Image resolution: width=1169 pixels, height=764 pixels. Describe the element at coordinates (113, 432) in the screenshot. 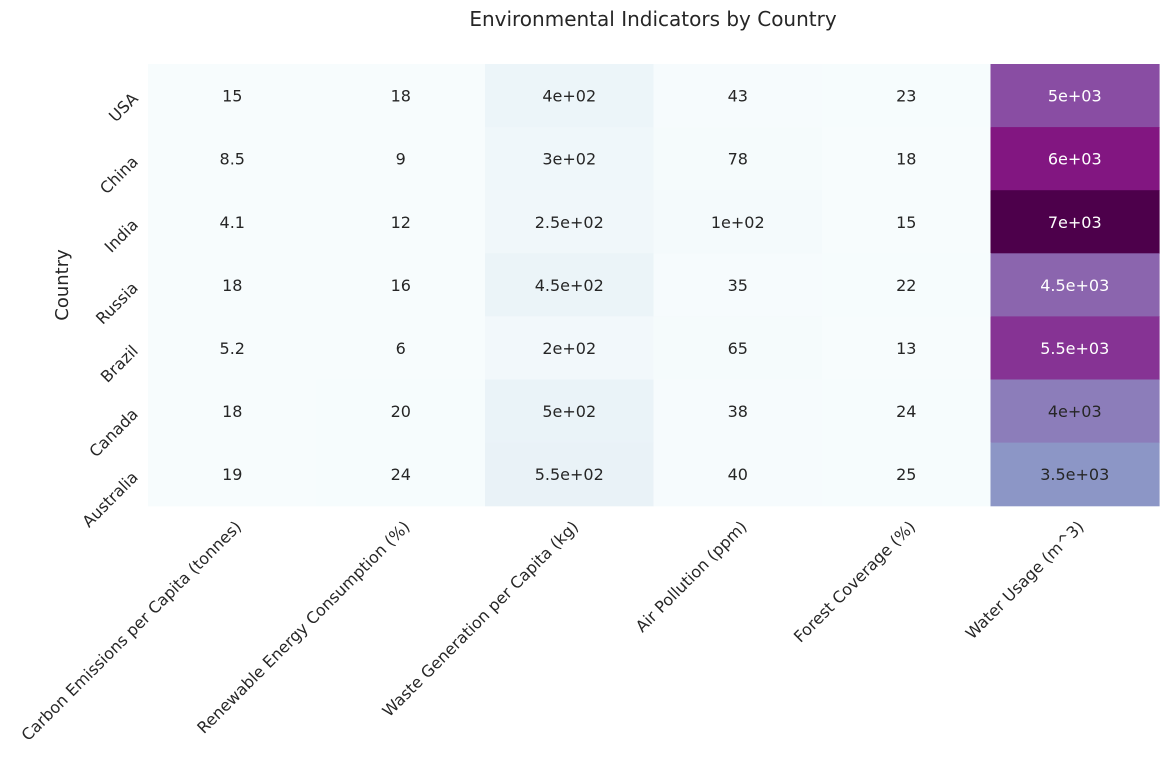

I see `y-tick-label: Canada` at that location.